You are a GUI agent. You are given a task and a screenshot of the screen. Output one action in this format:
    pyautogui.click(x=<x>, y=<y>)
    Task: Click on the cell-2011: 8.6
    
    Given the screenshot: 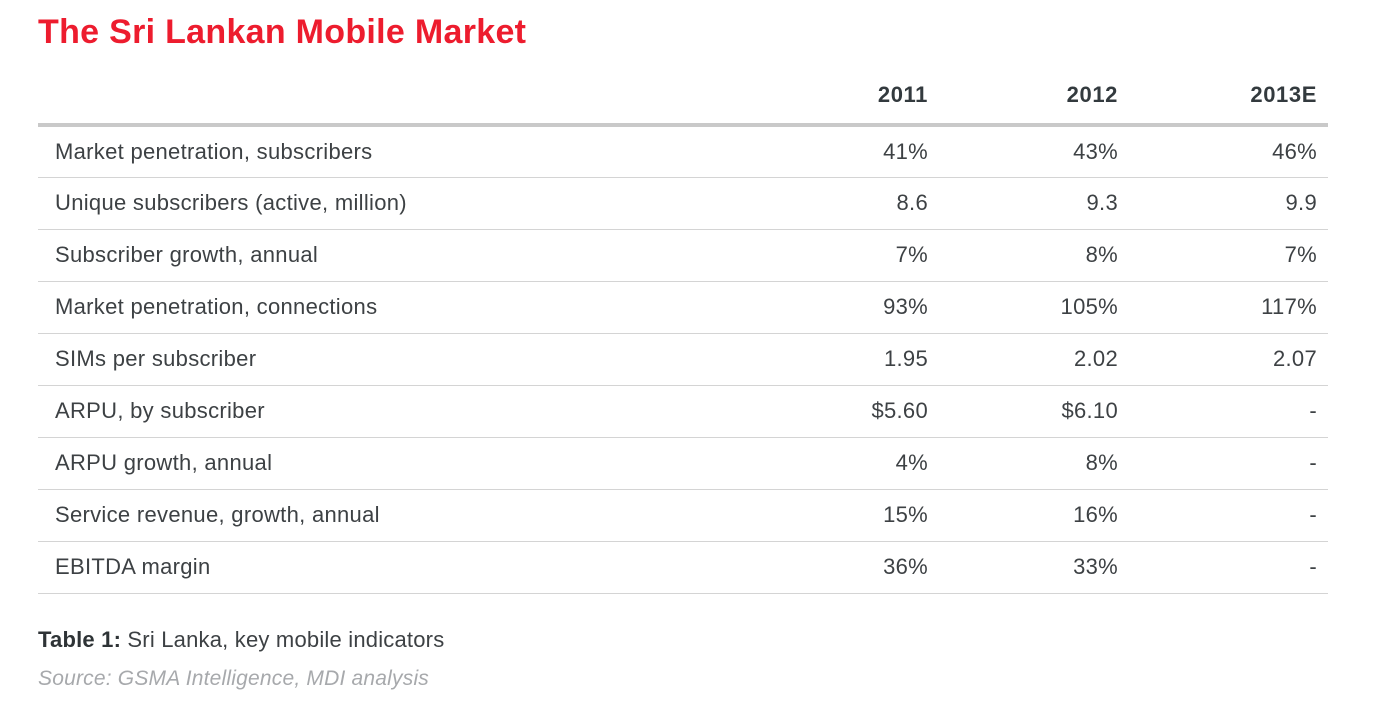 What is the action you would take?
    pyautogui.click(x=912, y=202)
    